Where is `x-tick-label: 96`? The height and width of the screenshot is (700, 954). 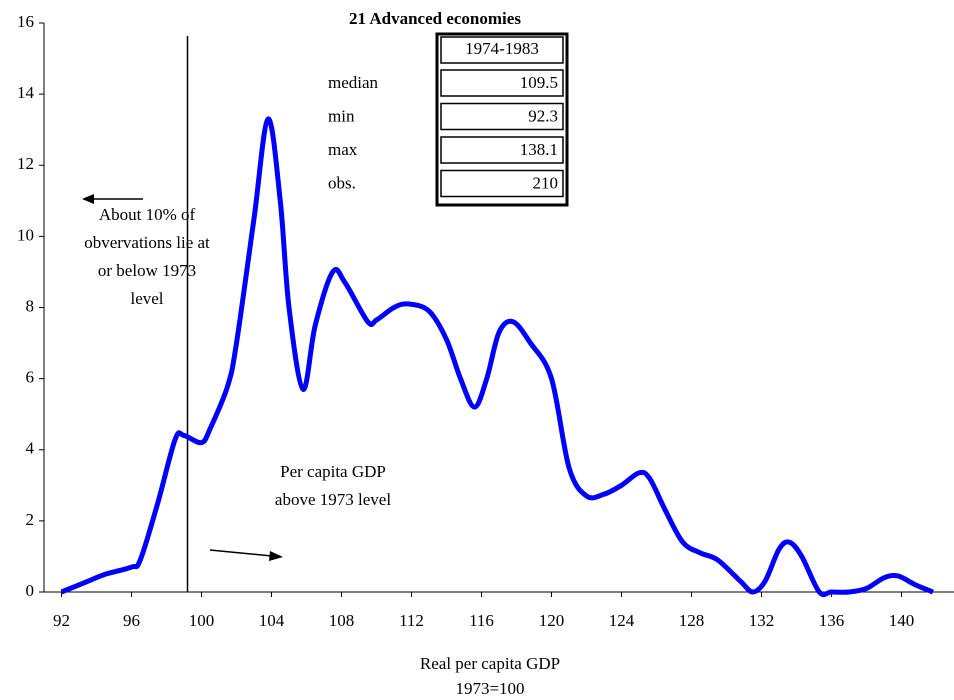
x-tick-label: 96 is located at coordinates (131, 620).